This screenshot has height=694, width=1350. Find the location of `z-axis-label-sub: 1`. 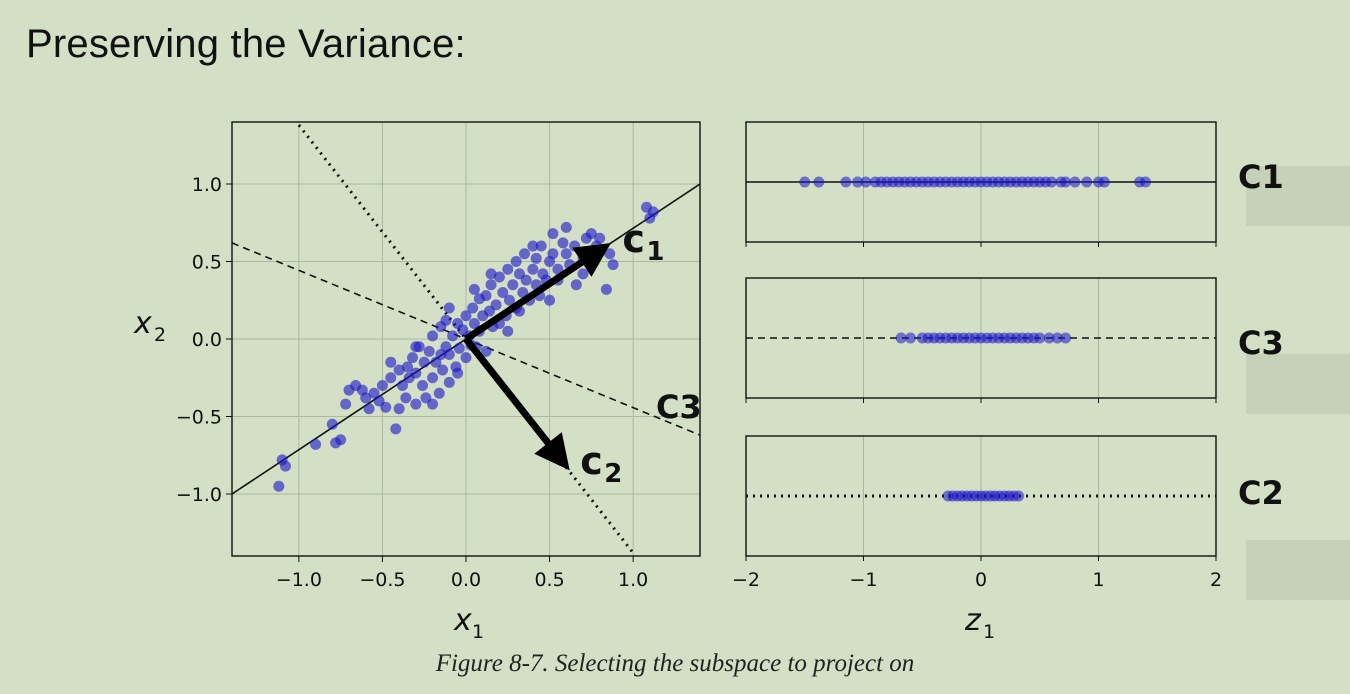

z-axis-label-sub: 1 is located at coordinates (989, 632).